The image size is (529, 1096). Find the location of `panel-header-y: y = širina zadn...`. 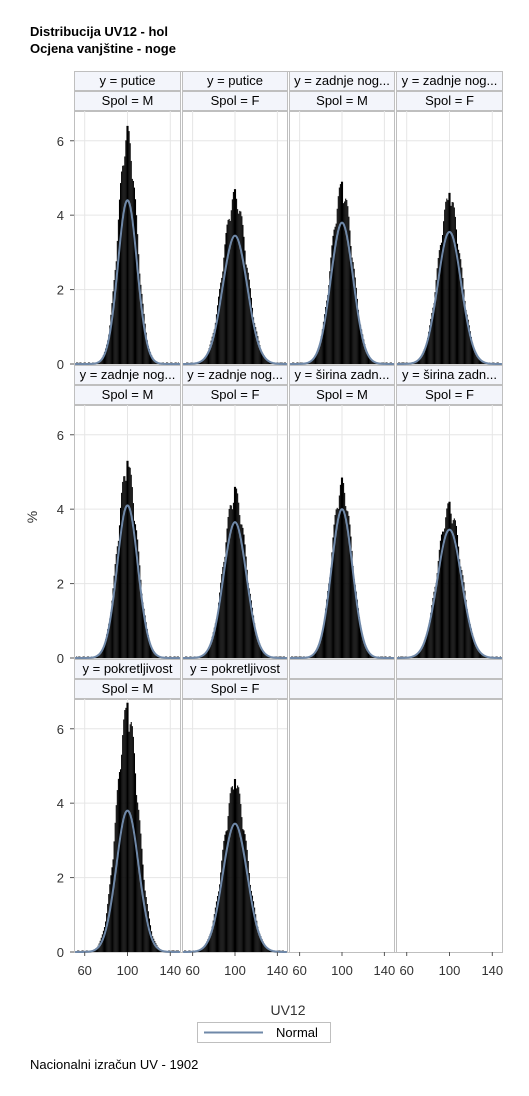

panel-header-y: y = širina zadn... is located at coordinates (449, 374).